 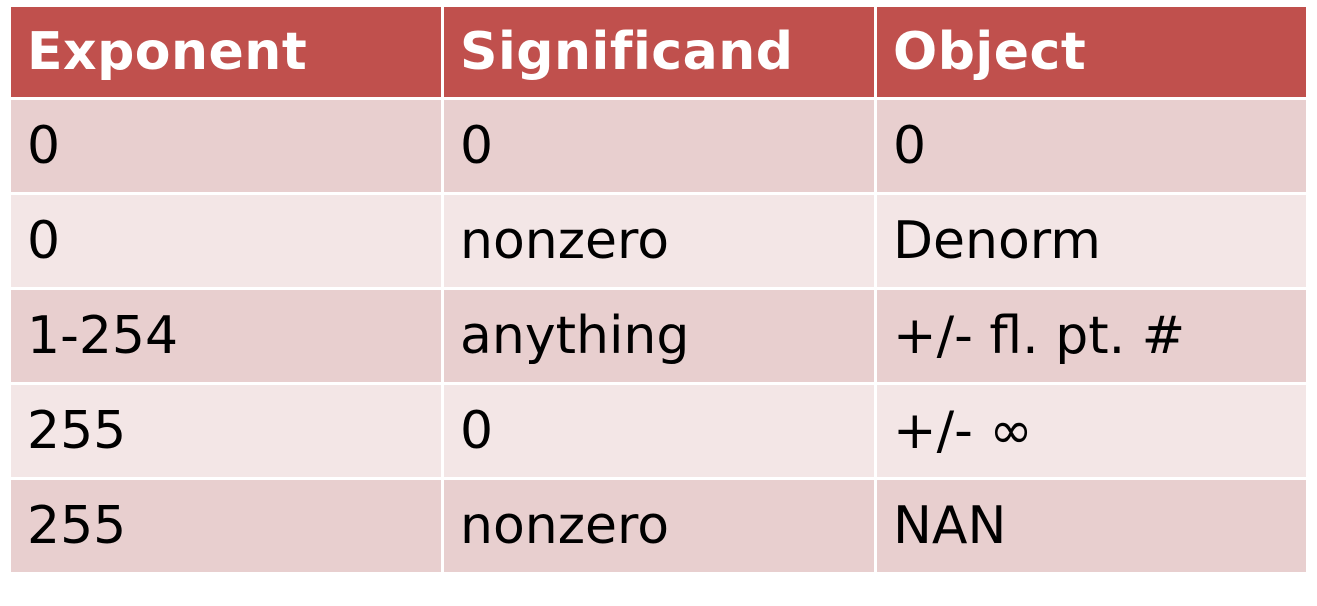 What do you see at coordinates (1091, 52) in the screenshot?
I see `header-object: Object` at bounding box center [1091, 52].